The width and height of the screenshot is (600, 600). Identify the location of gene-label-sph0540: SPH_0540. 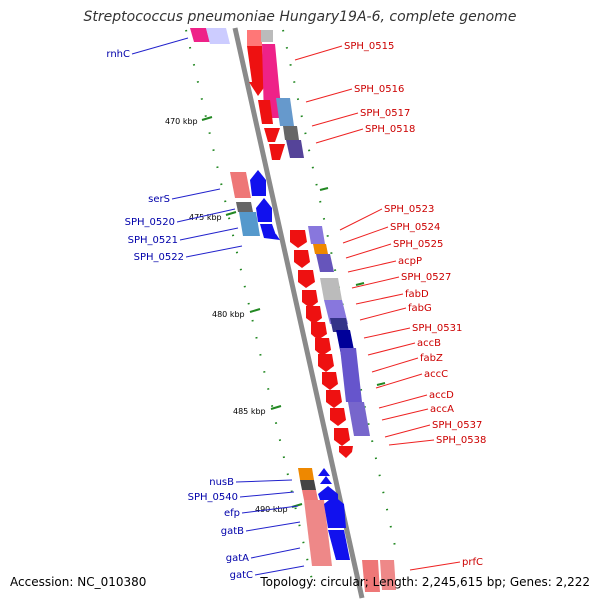
(213, 497).